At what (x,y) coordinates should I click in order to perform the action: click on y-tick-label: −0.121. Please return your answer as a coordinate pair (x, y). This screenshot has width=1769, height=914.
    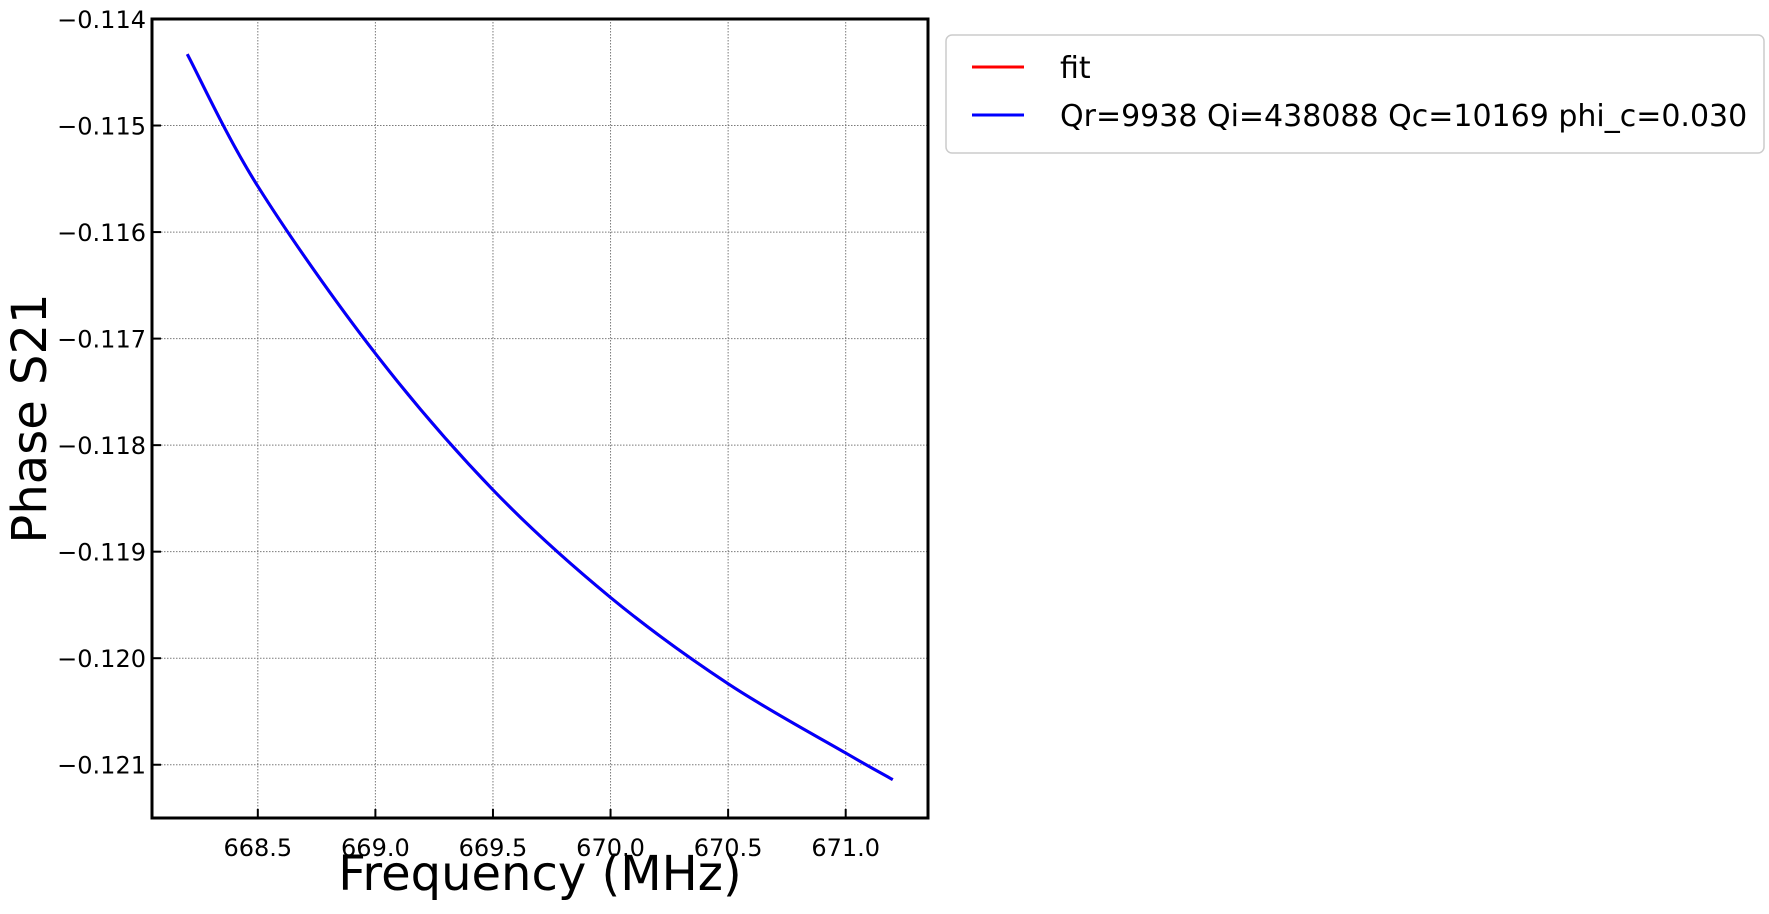
    Looking at the image, I should click on (101, 766).